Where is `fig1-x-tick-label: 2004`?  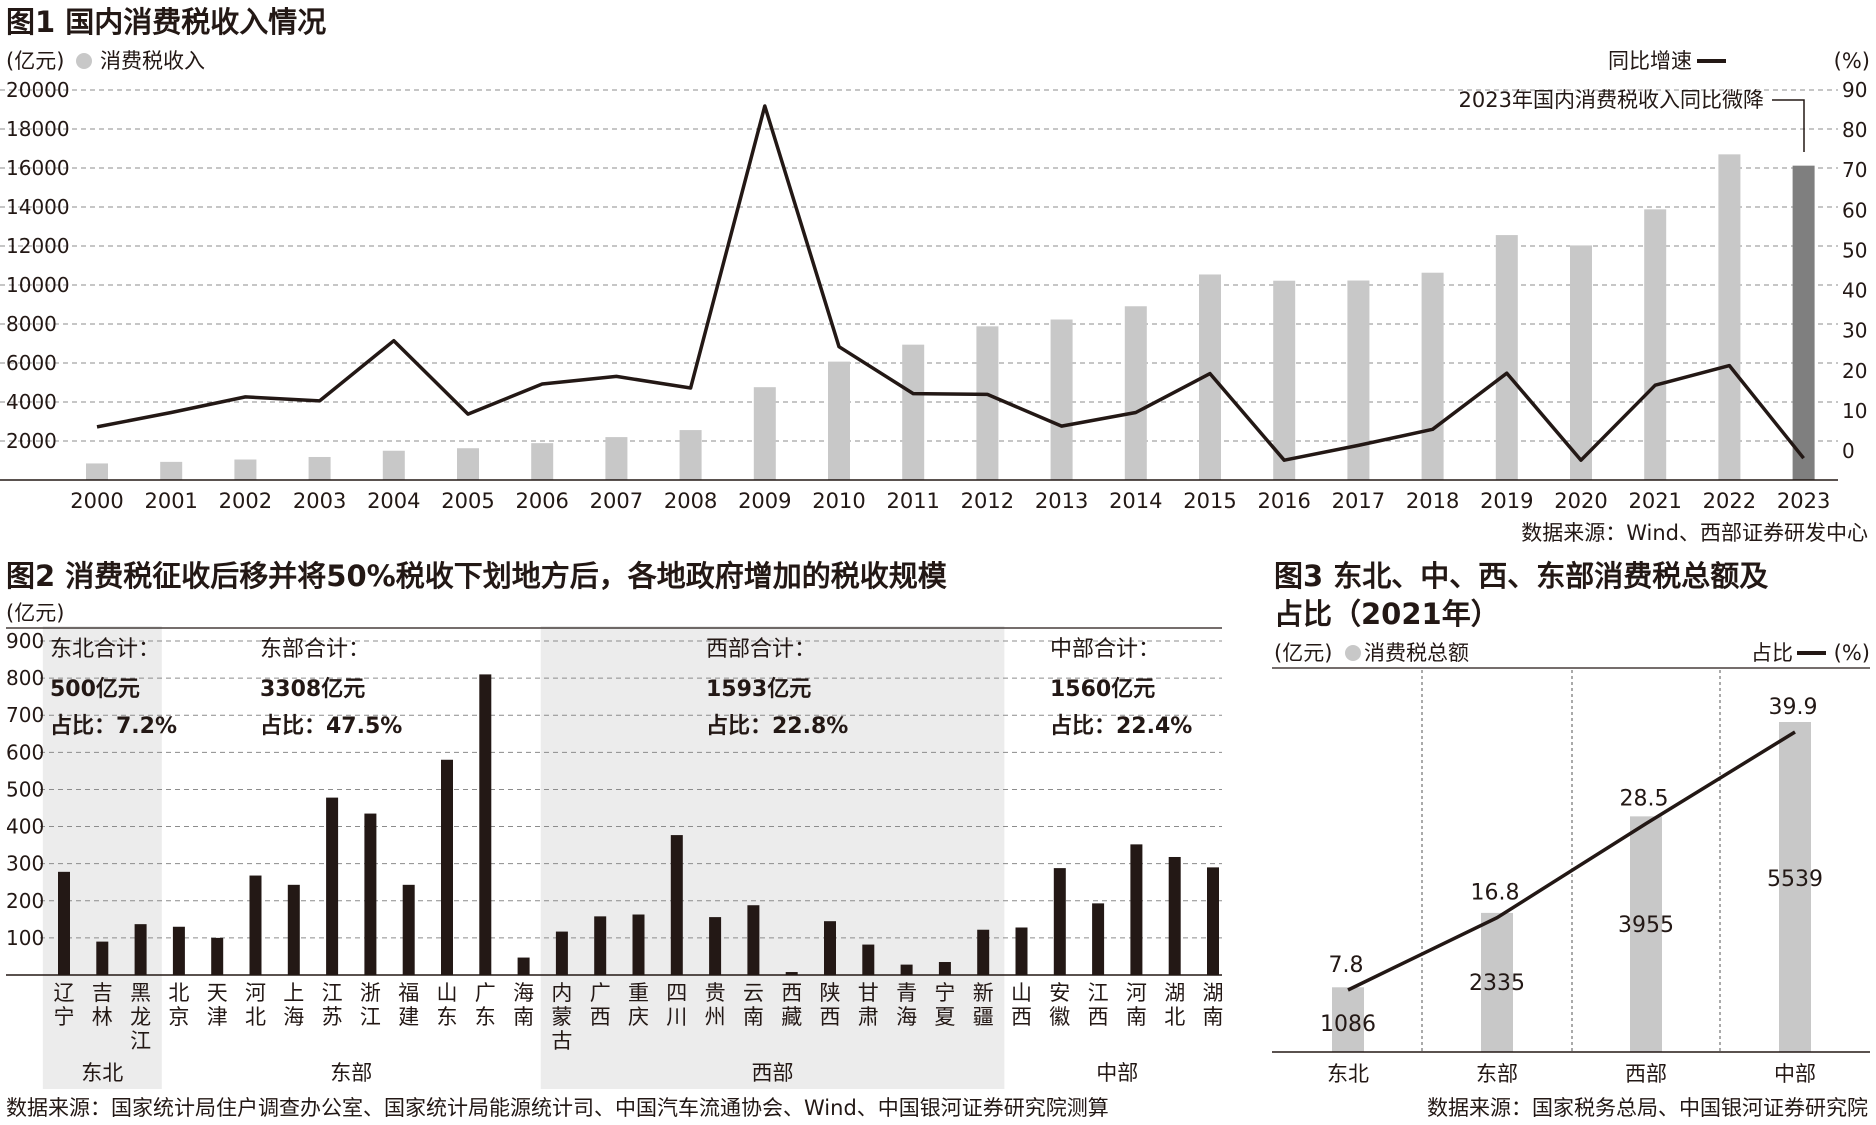 fig1-x-tick-label: 2004 is located at coordinates (393, 501).